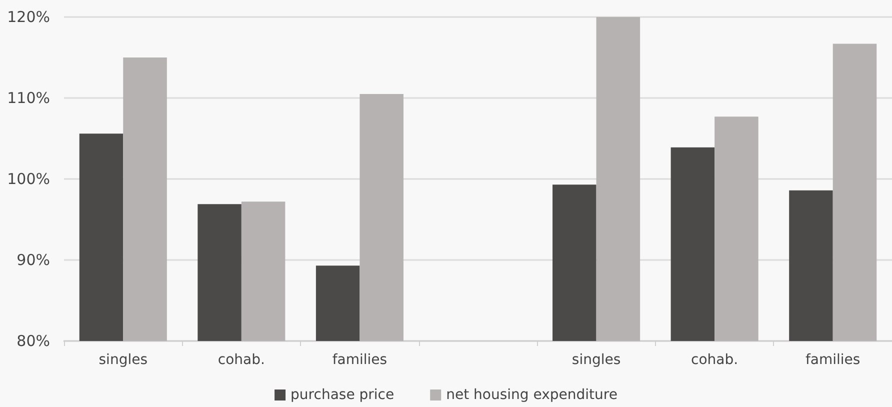 This screenshot has height=407, width=892. Describe the element at coordinates (532, 395) in the screenshot. I see `legend-label: net housing expenditure` at that location.